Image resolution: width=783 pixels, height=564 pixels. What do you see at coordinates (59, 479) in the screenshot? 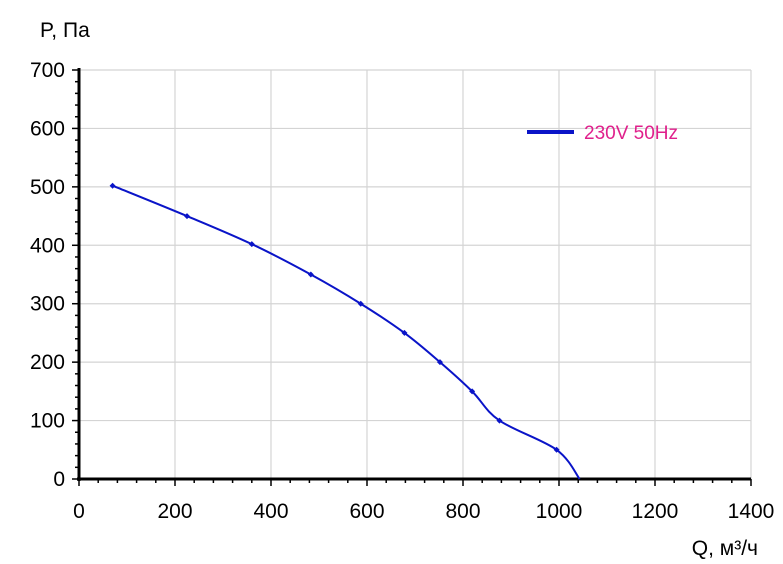
I see `y-tick-label: 0` at bounding box center [59, 479].